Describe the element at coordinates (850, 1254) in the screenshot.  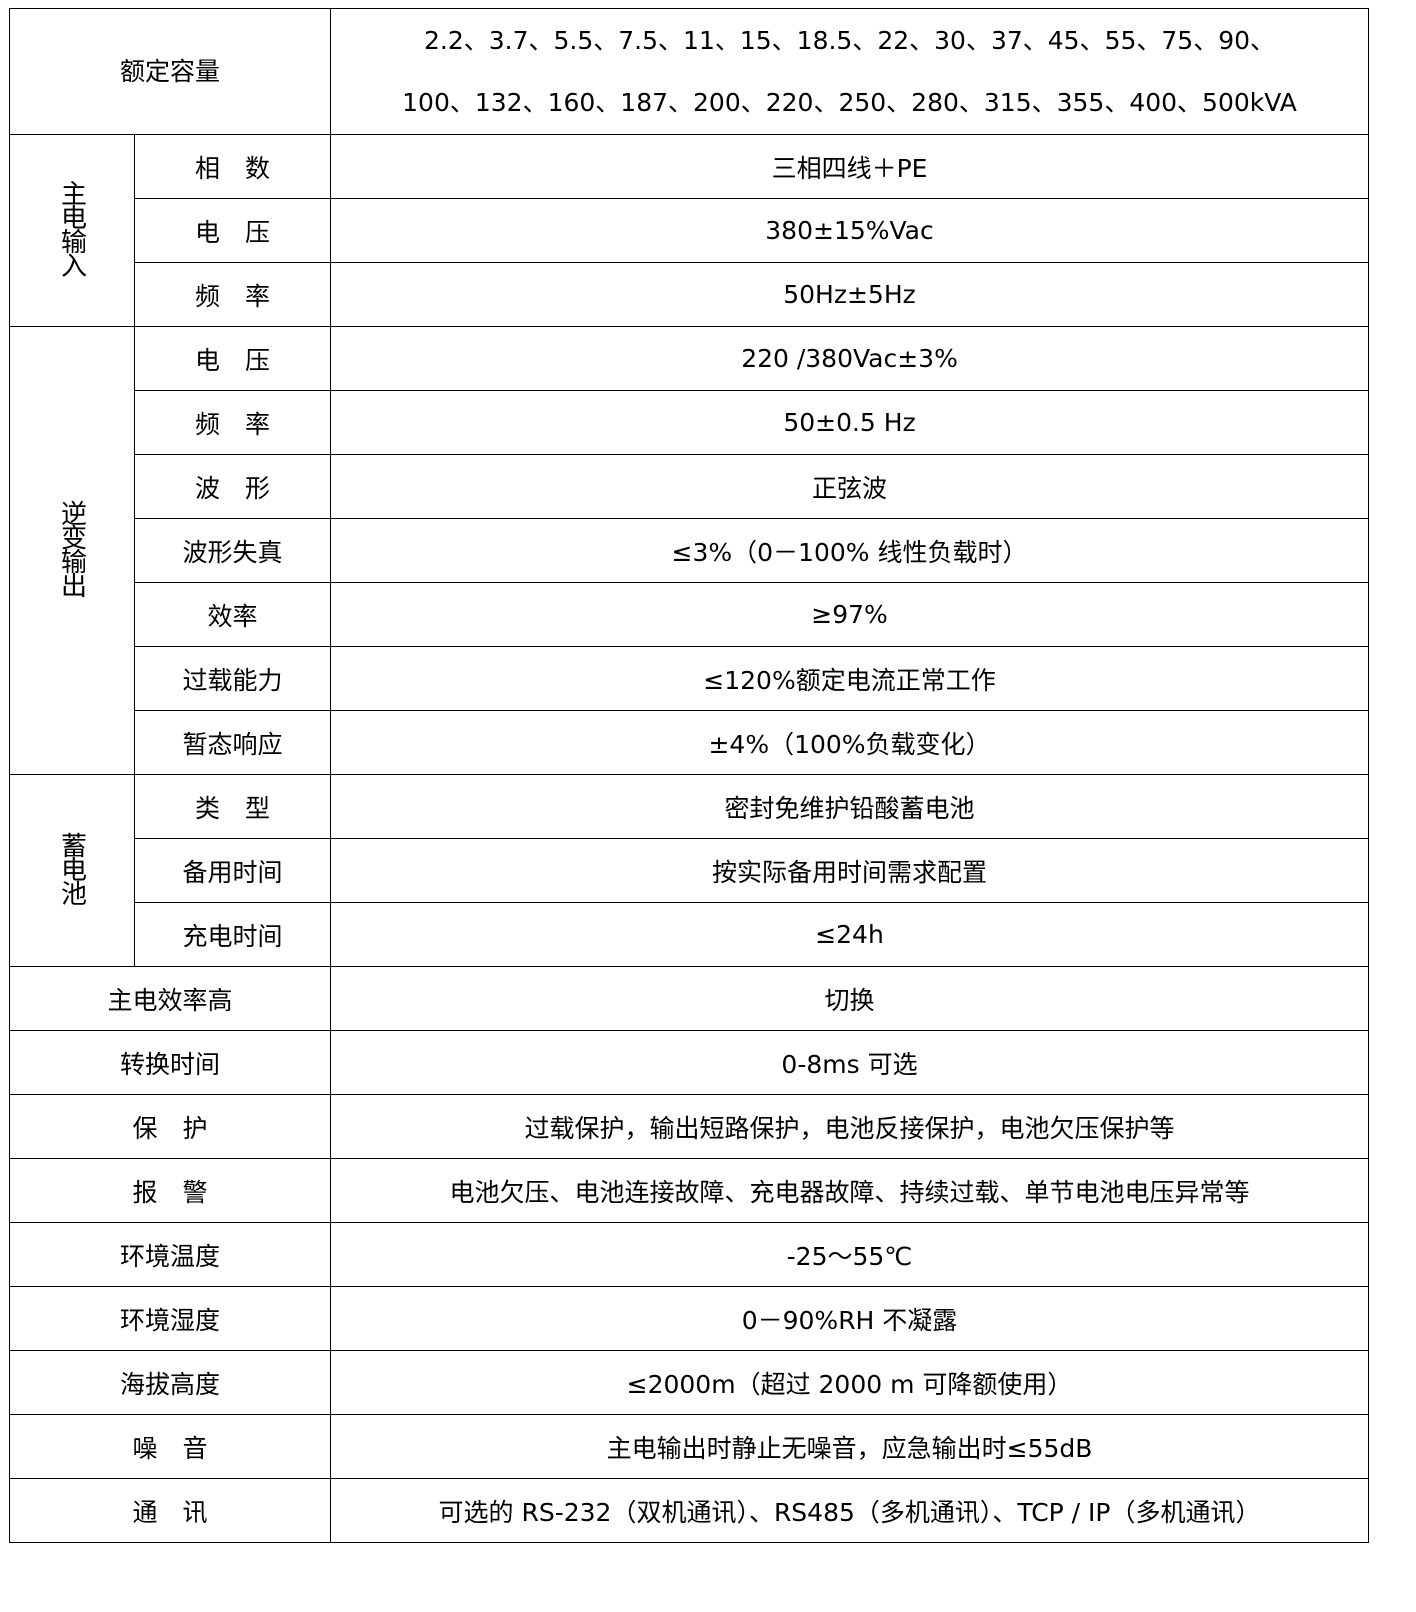
I see `row-value: -25～55℃` at that location.